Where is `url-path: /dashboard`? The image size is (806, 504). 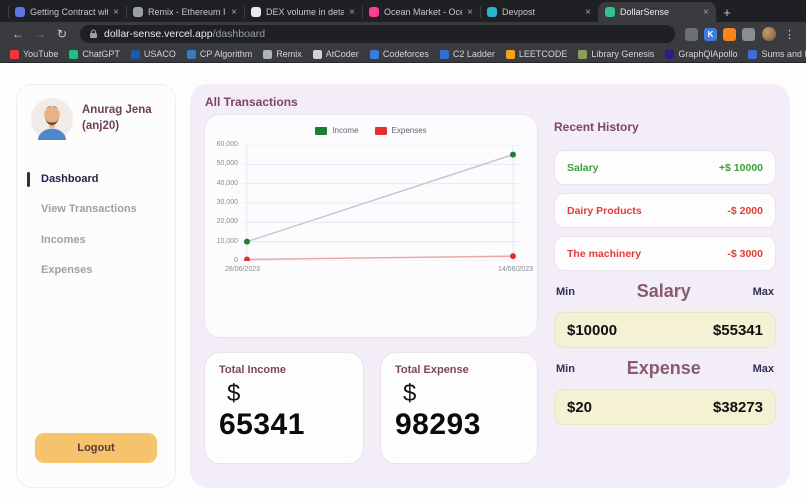 url-path: /dashboard is located at coordinates (239, 34).